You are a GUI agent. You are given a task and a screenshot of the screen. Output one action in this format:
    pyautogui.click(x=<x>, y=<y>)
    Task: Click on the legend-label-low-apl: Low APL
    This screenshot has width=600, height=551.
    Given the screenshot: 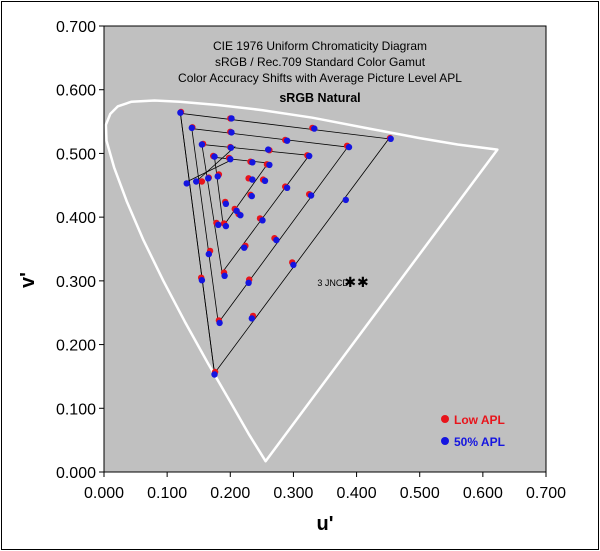 What is the action you would take?
    pyautogui.click(x=479, y=420)
    